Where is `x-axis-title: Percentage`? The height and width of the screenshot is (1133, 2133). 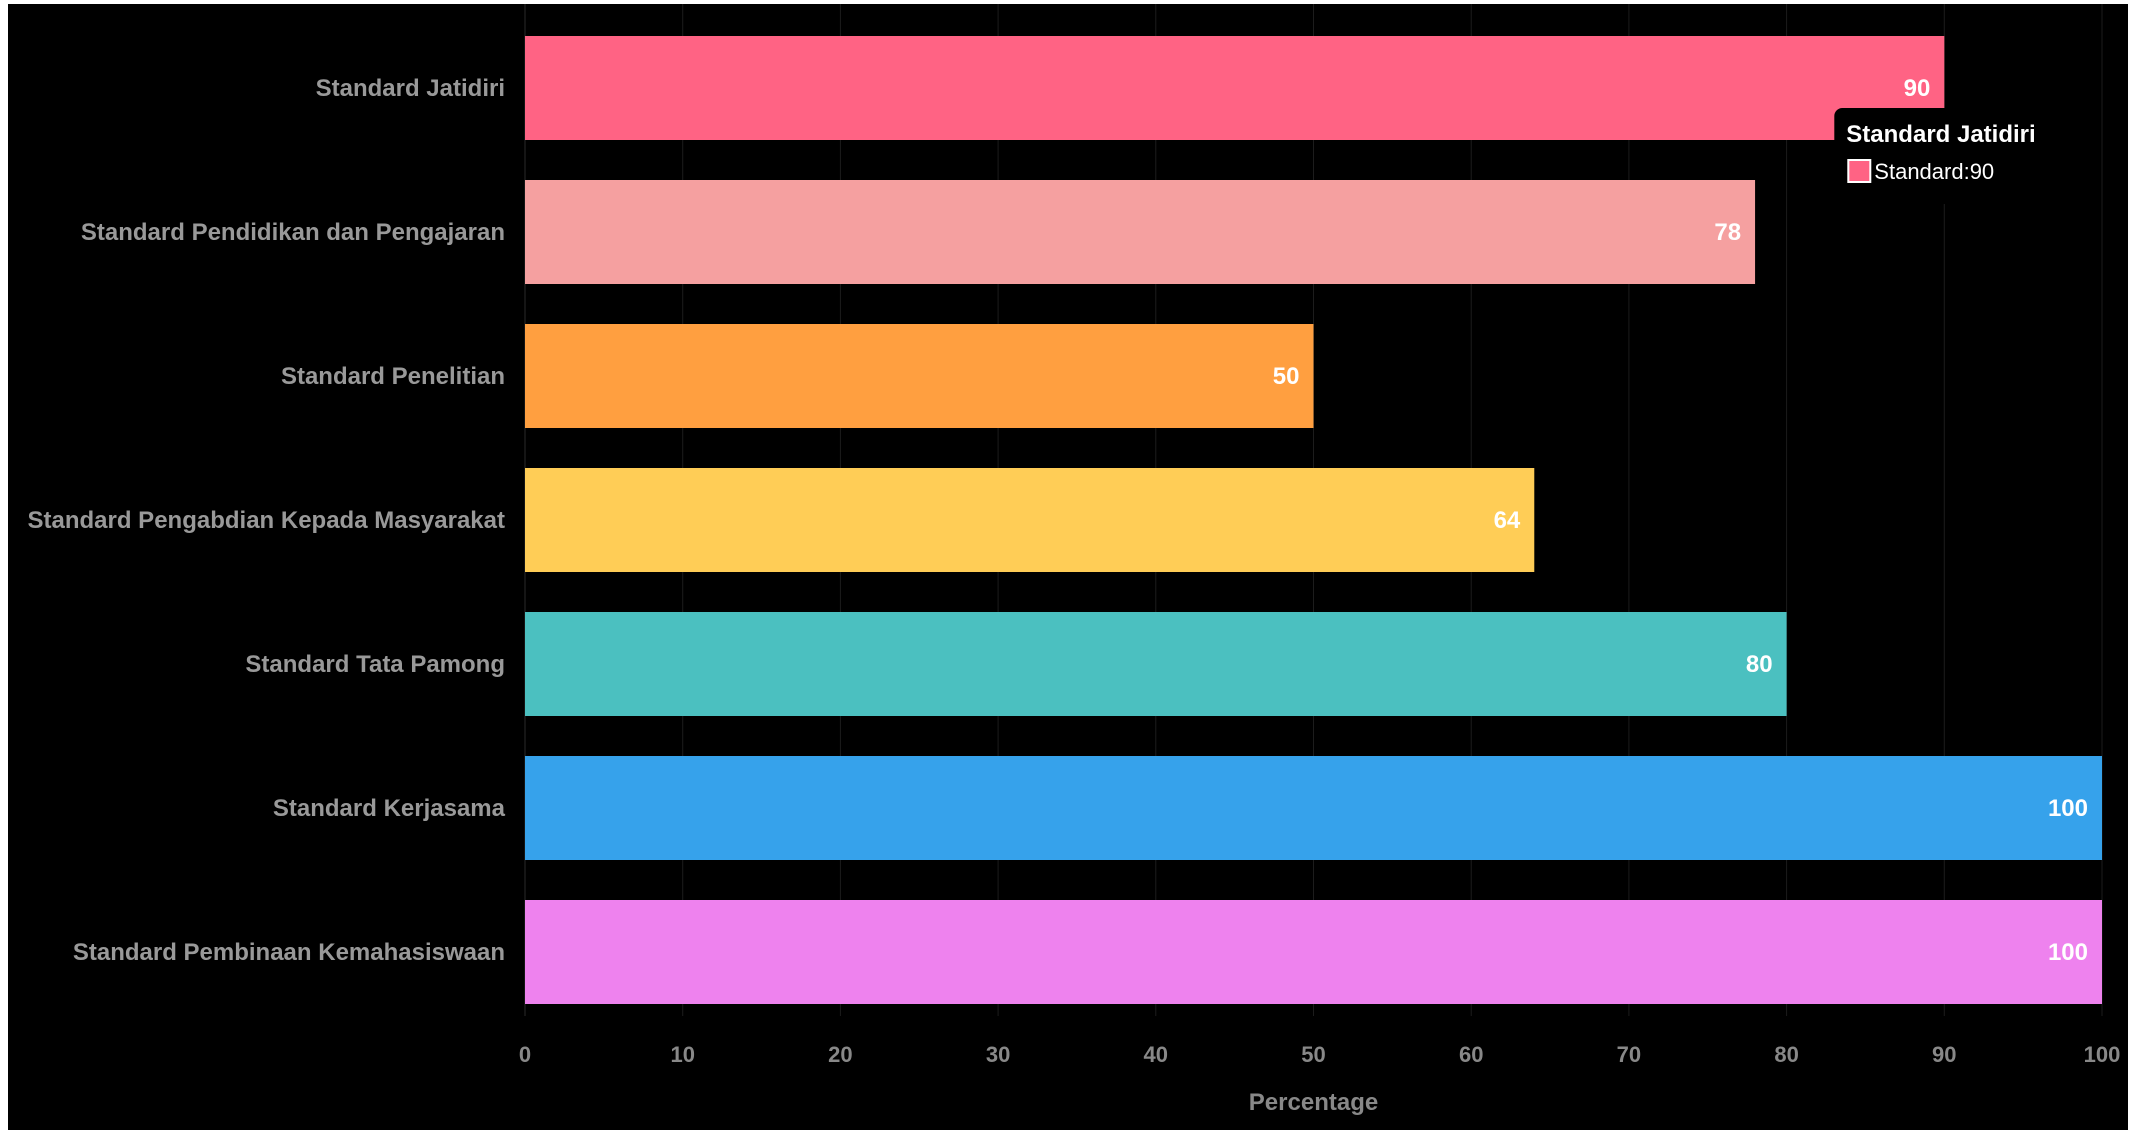
x-axis-title: Percentage is located at coordinates (1313, 1102).